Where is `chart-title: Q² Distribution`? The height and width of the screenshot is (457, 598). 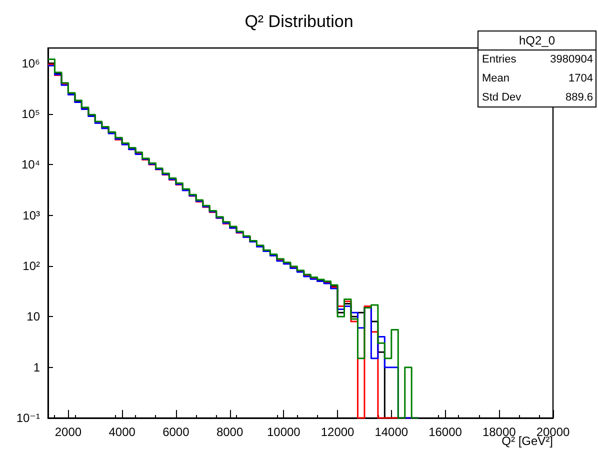
chart-title: Q² Distribution is located at coordinates (299, 21).